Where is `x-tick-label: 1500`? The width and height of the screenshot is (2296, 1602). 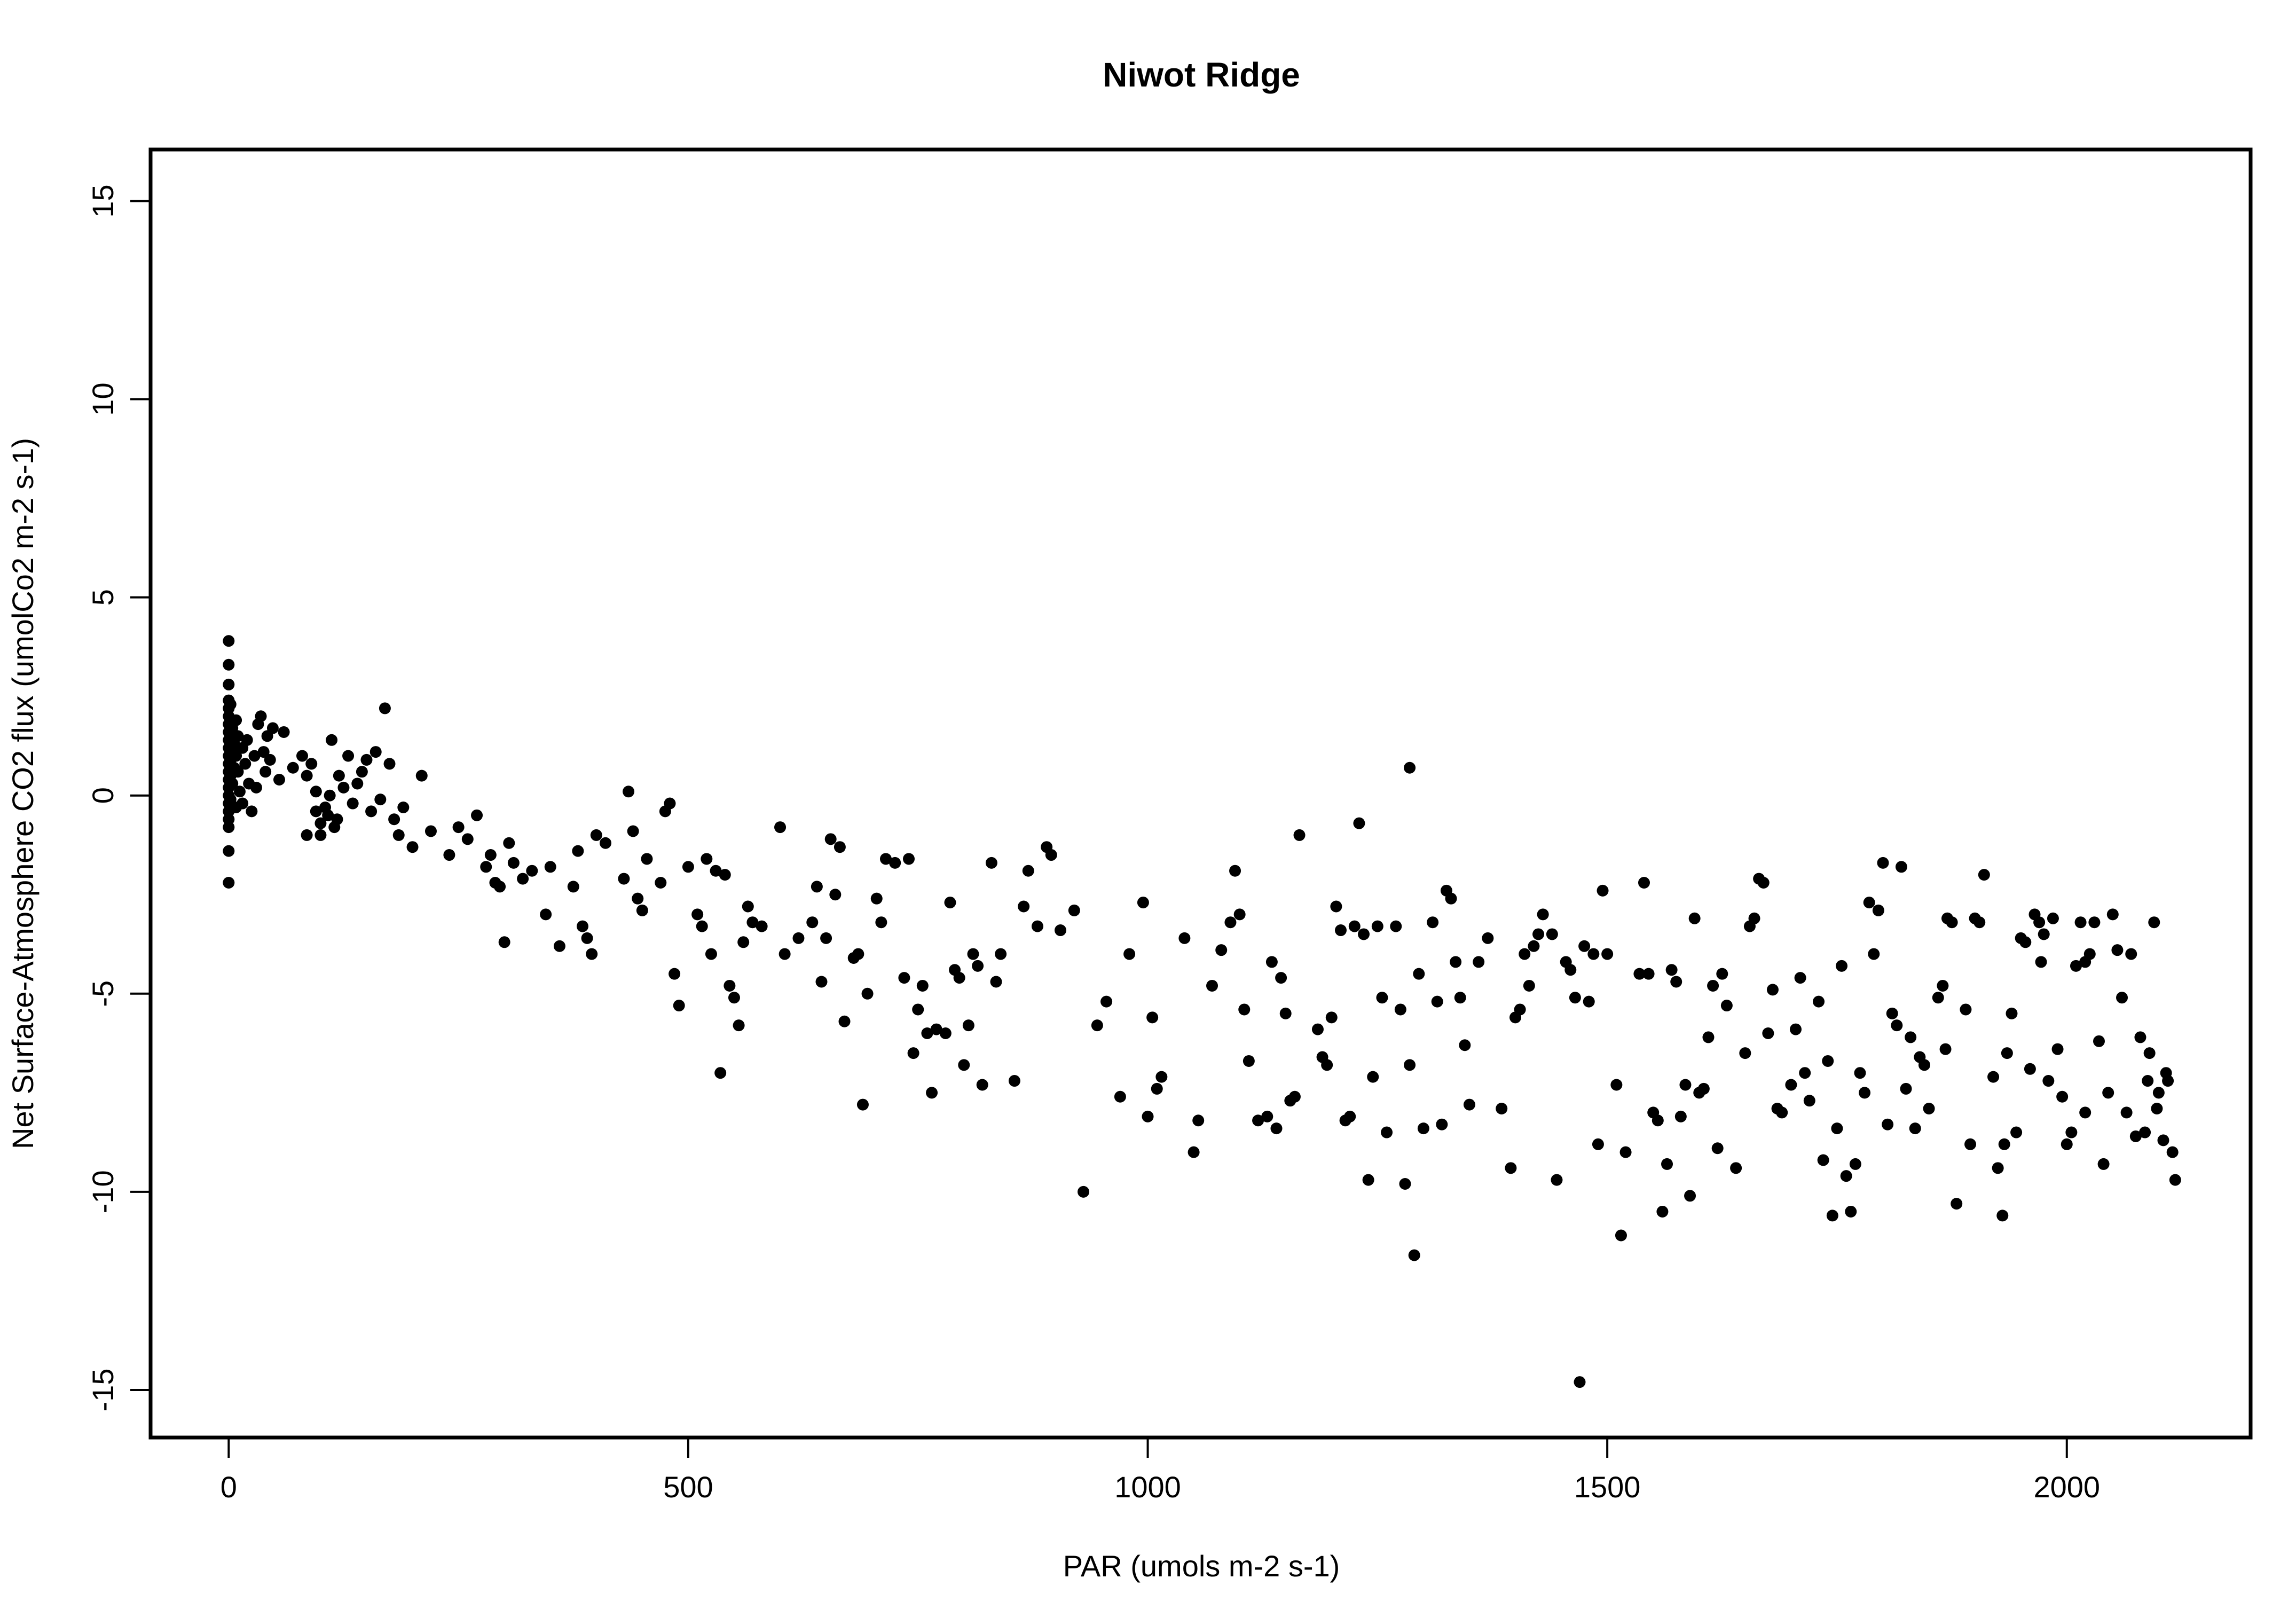 x-tick-label: 1500 is located at coordinates (1607, 1487).